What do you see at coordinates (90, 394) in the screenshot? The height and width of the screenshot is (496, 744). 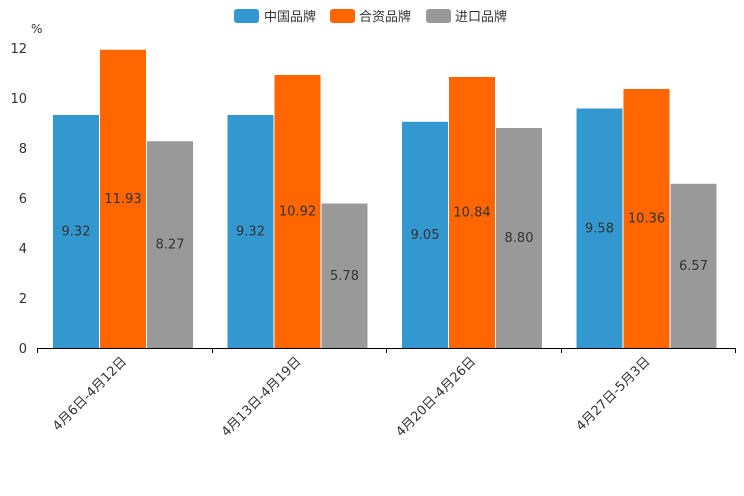 I see `x-category-label: 4月6日-4月12日` at bounding box center [90, 394].